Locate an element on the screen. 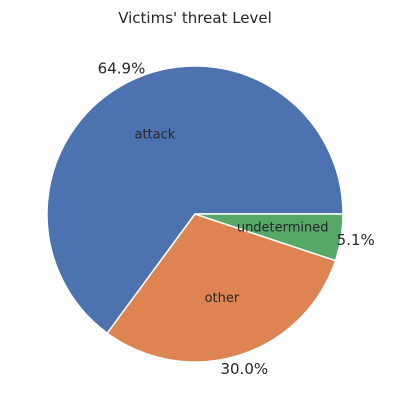  slice-label-other: other is located at coordinates (222, 298).